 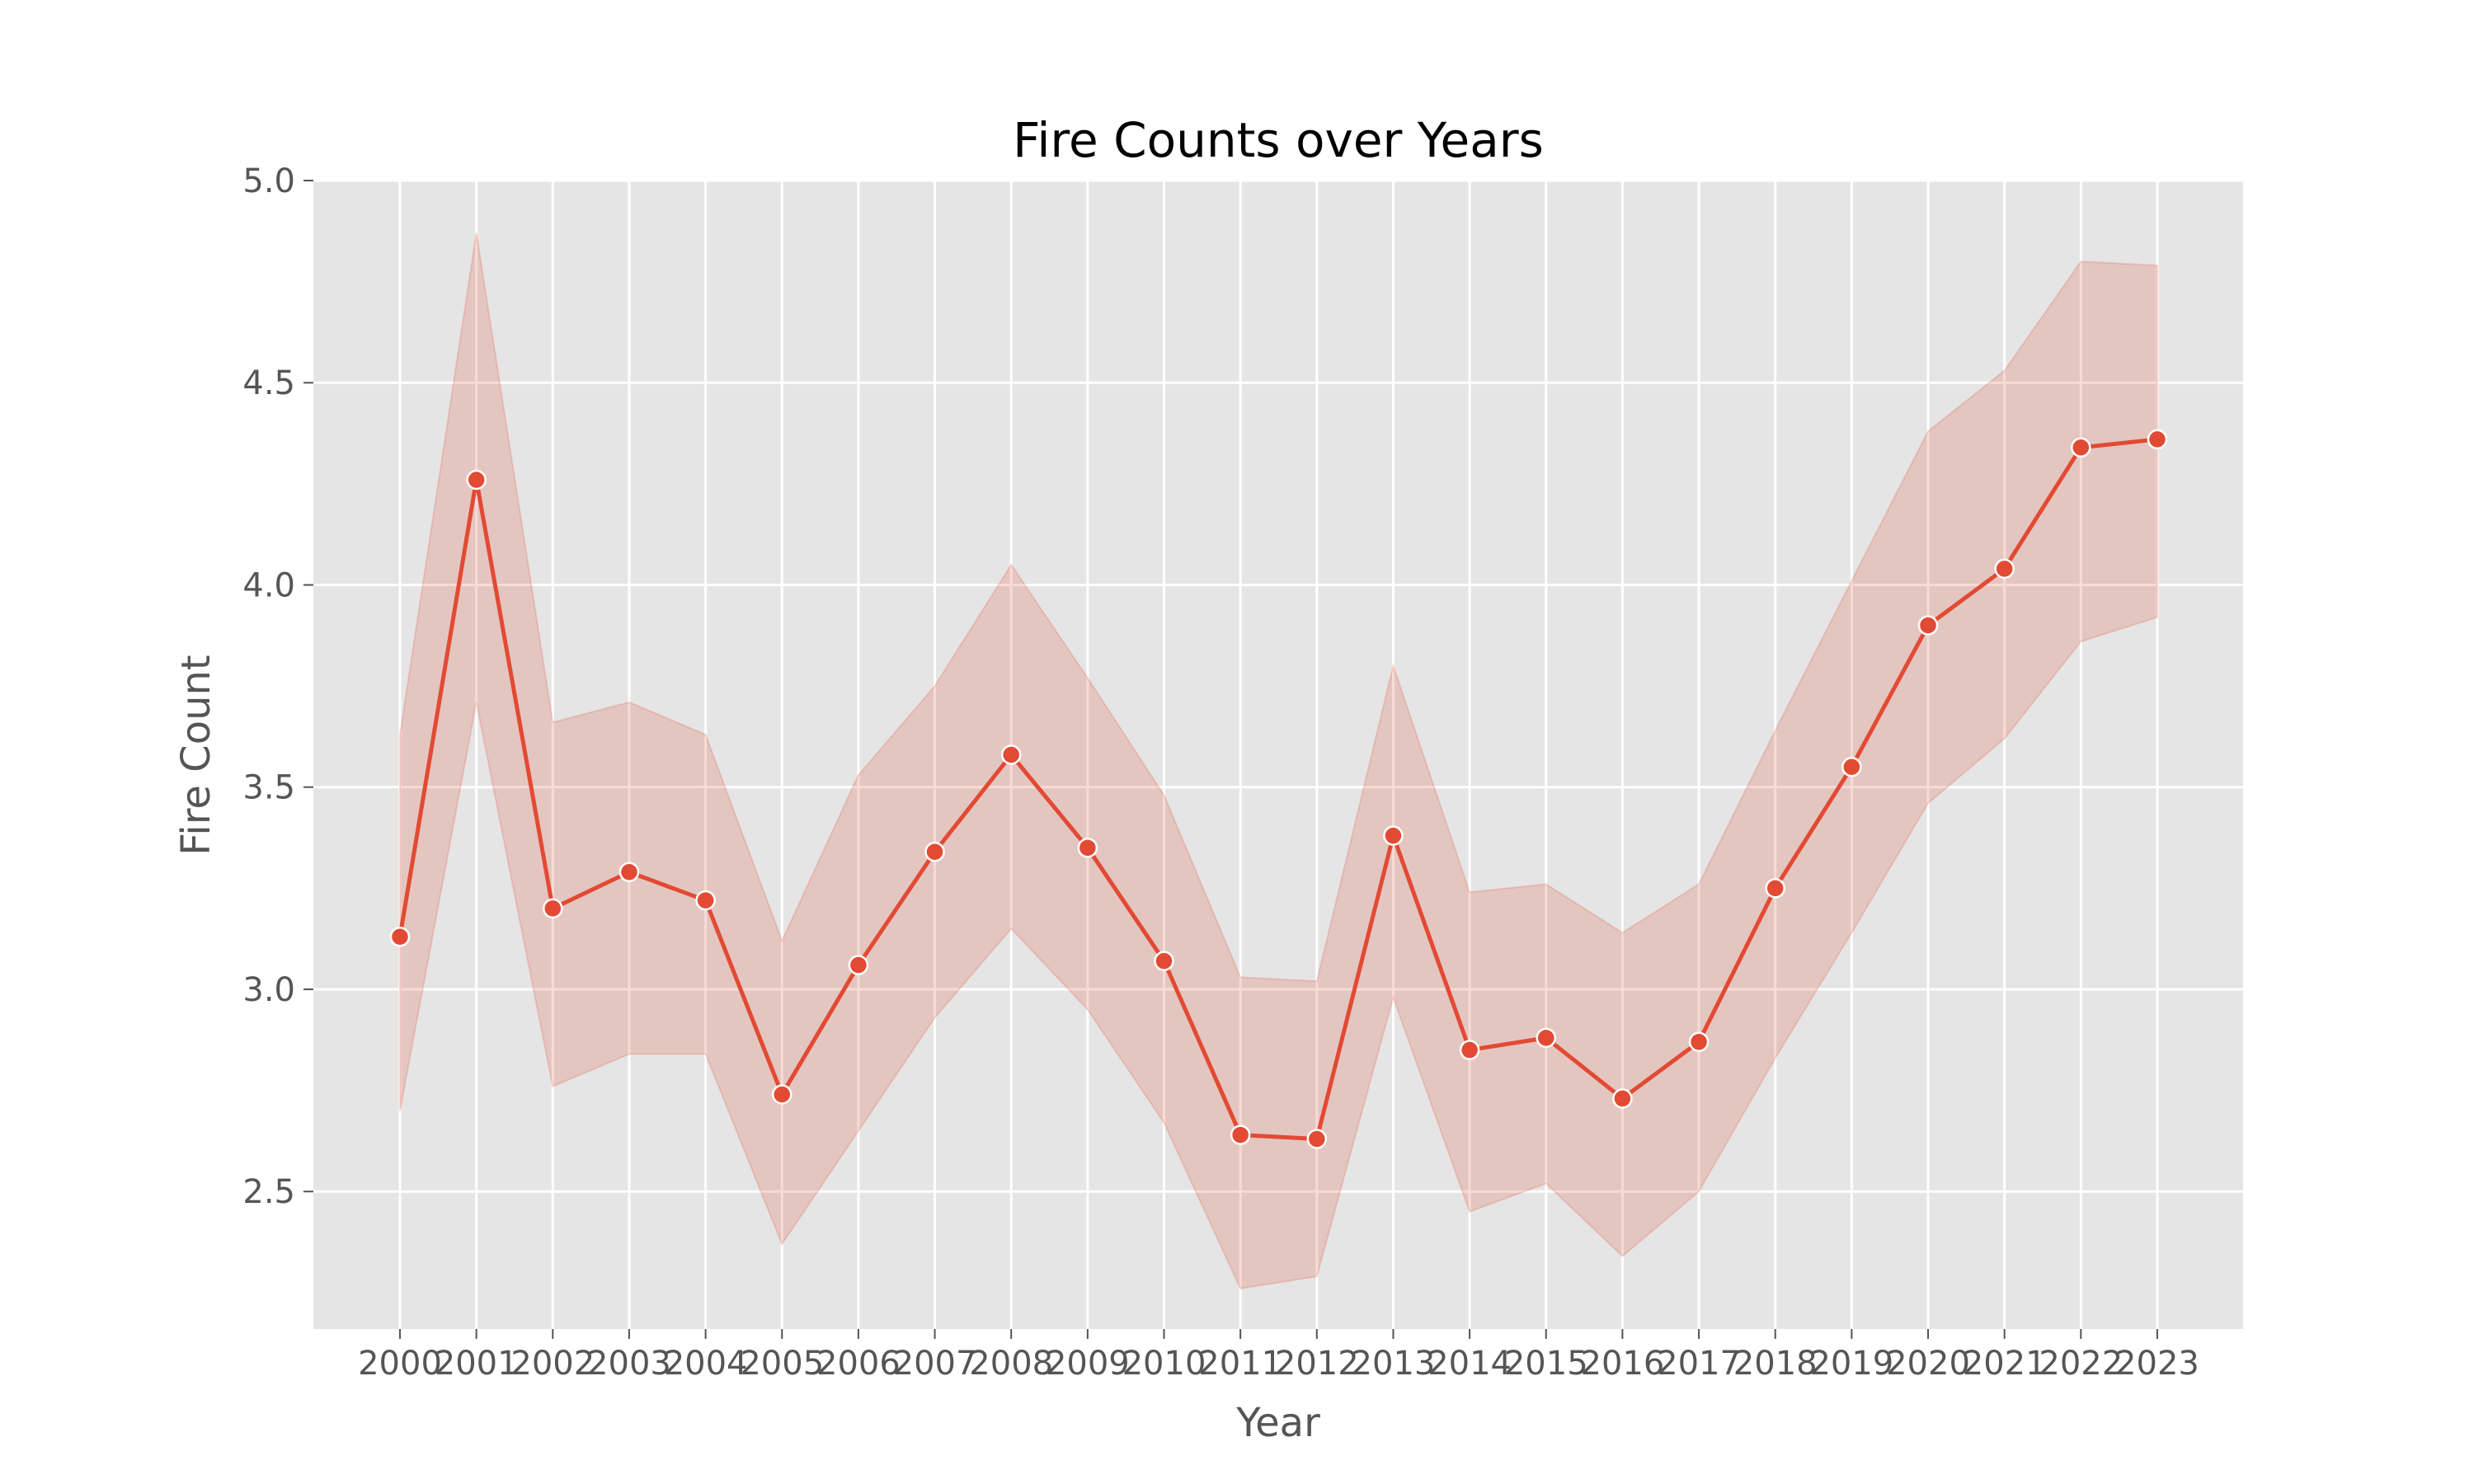 I want to click on x-tick-label: 2015, so click(x=1546, y=1364).